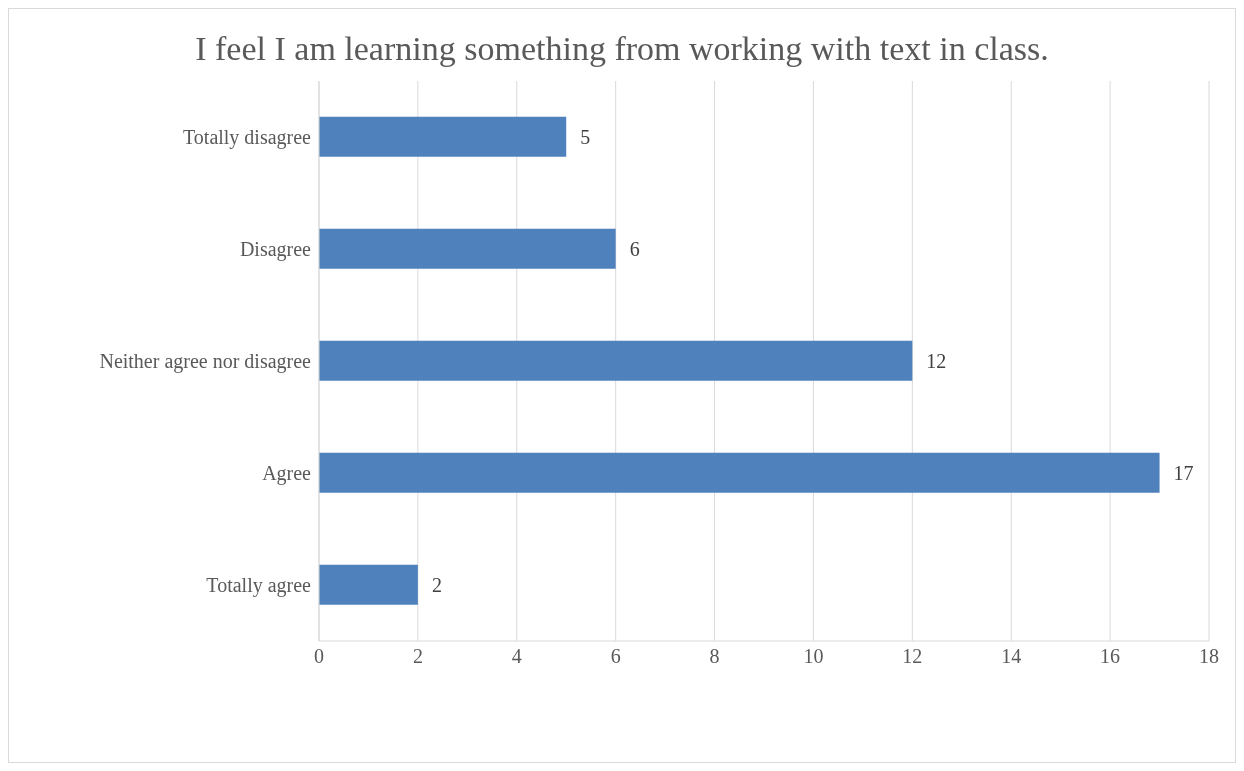  I want to click on y-tick-label: Neither agree nor disagree, so click(205, 362).